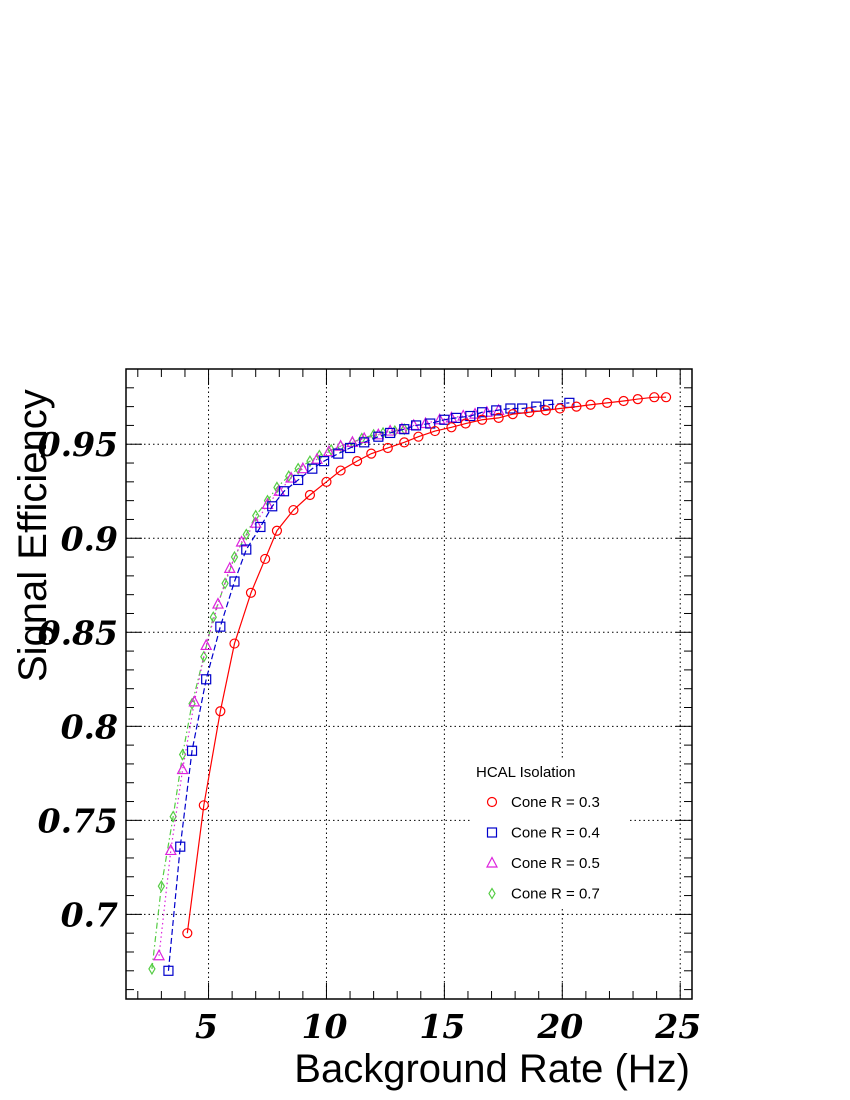 This screenshot has width=850, height=1100. What do you see at coordinates (526, 772) in the screenshot?
I see `legend-title: HCAL Isolation` at bounding box center [526, 772].